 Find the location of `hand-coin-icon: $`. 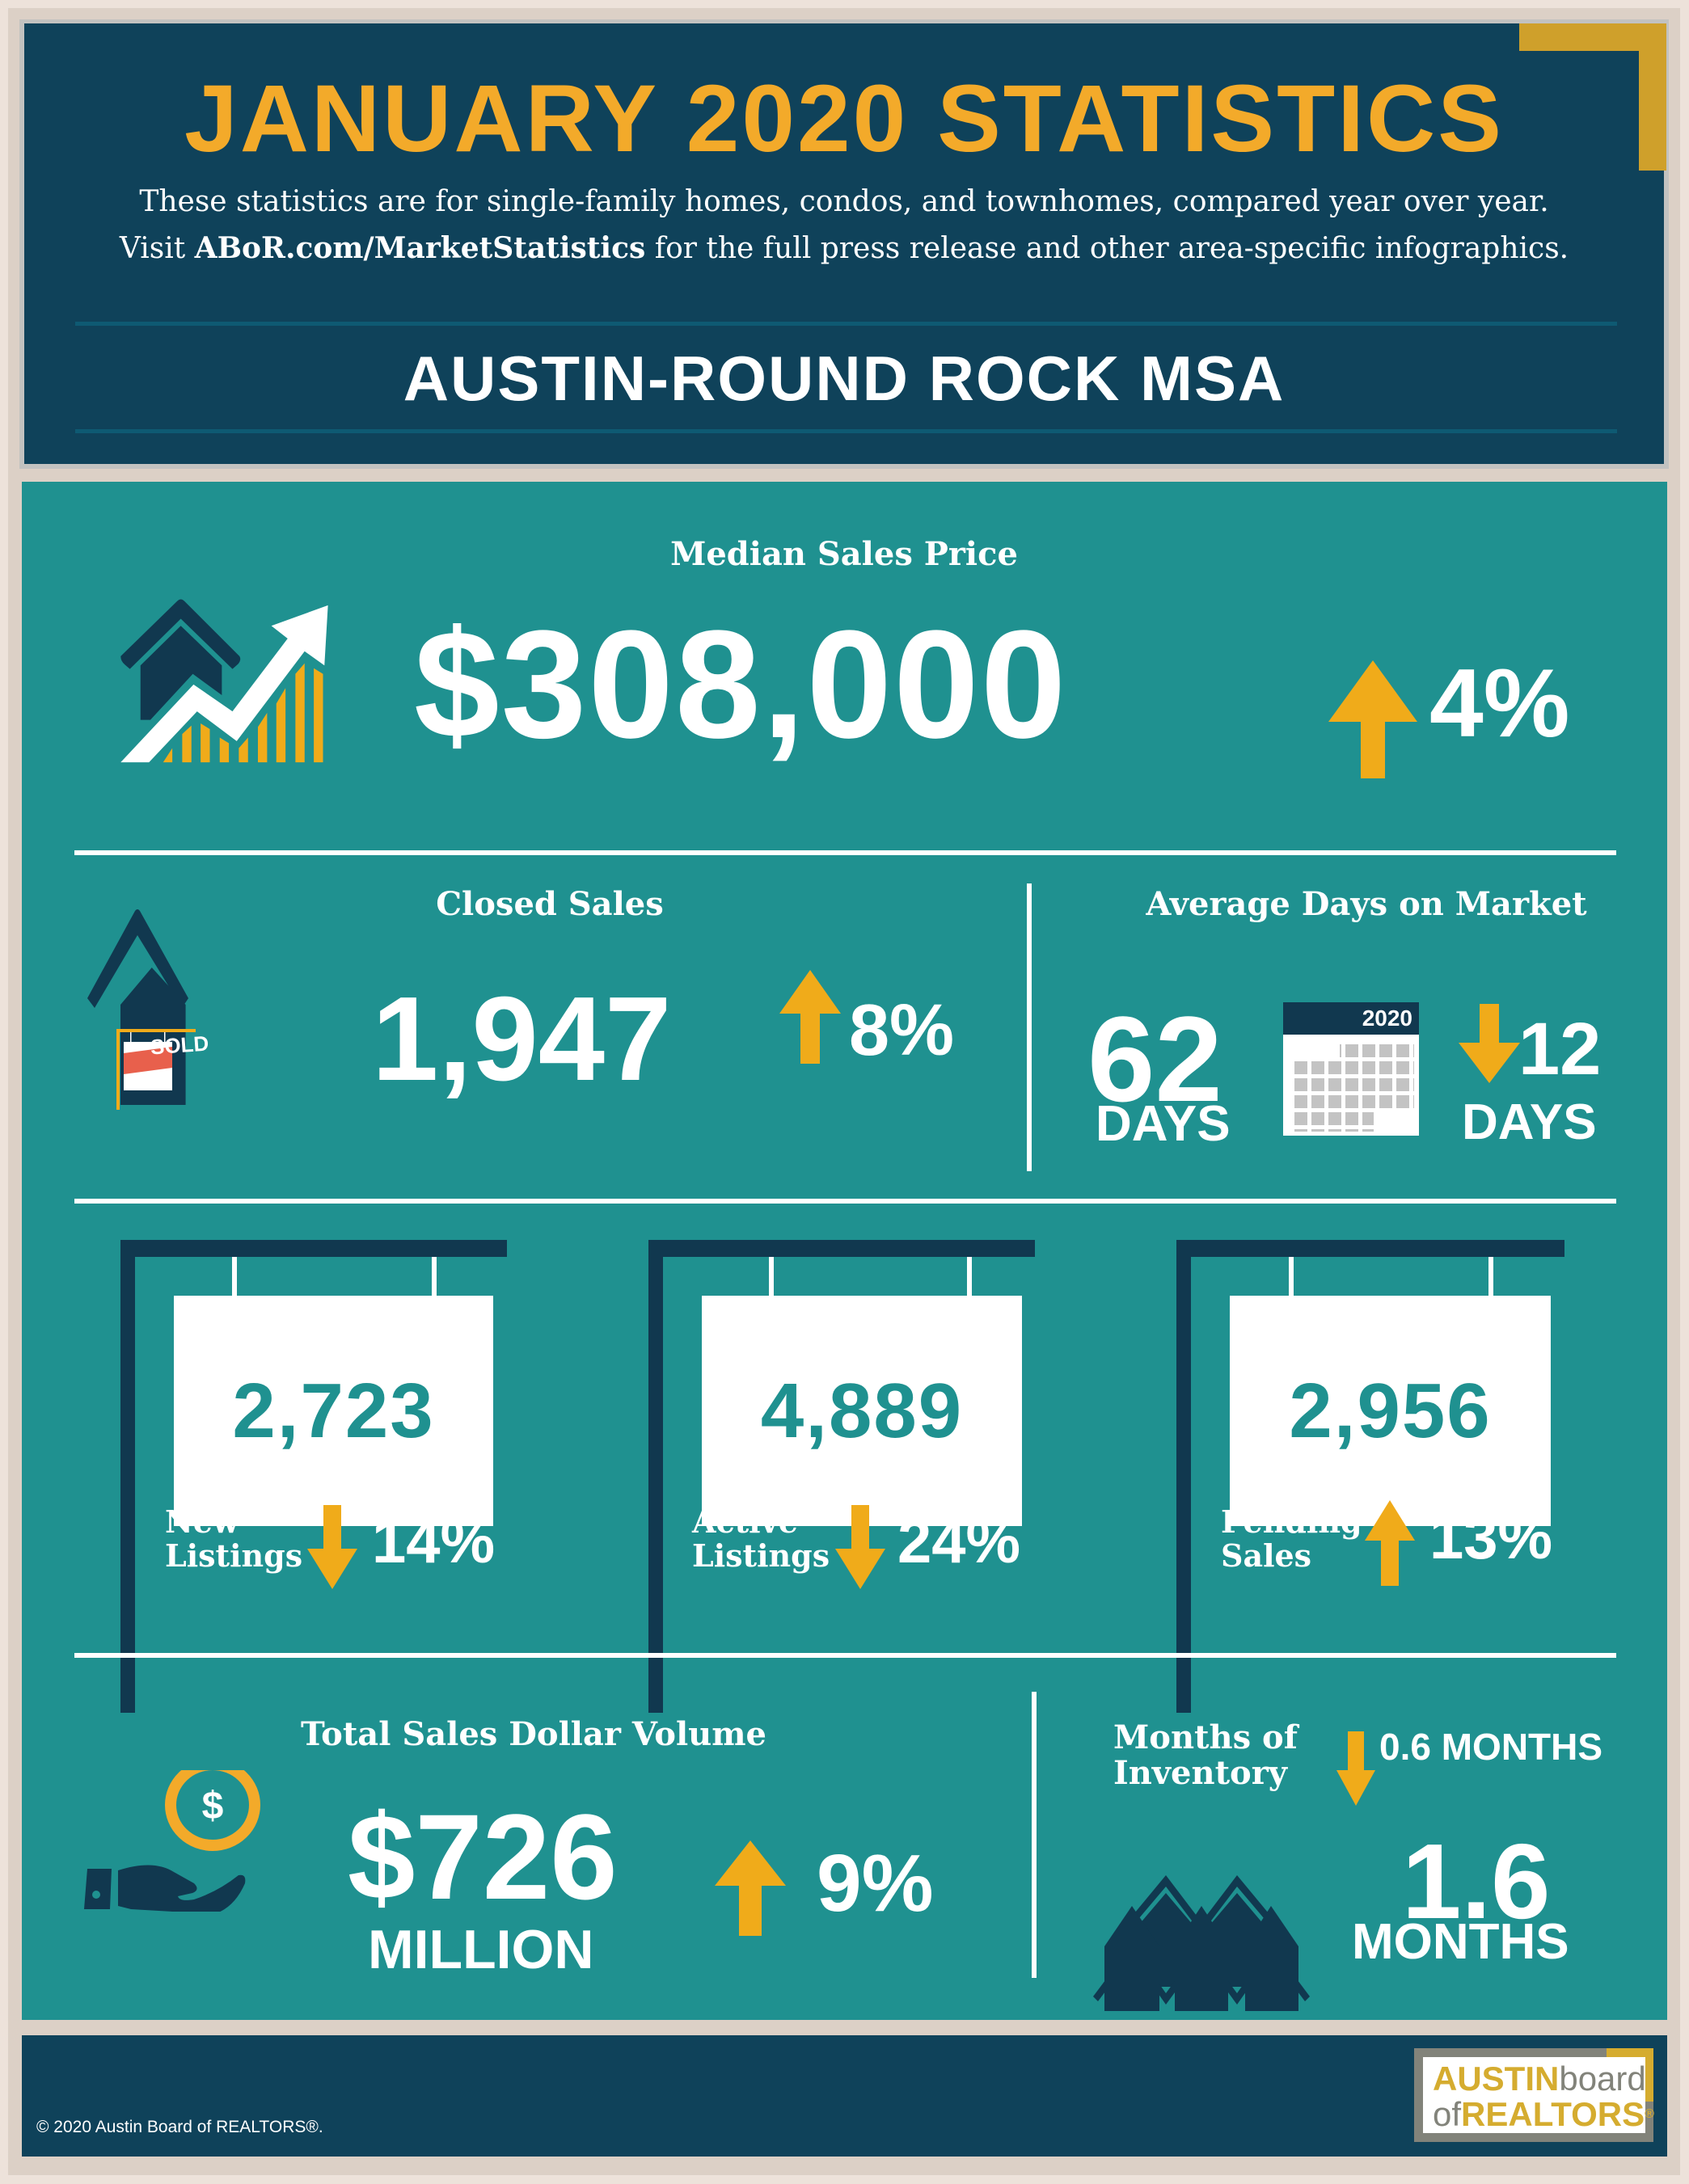

hand-coin-icon: $ is located at coordinates (172, 1841).